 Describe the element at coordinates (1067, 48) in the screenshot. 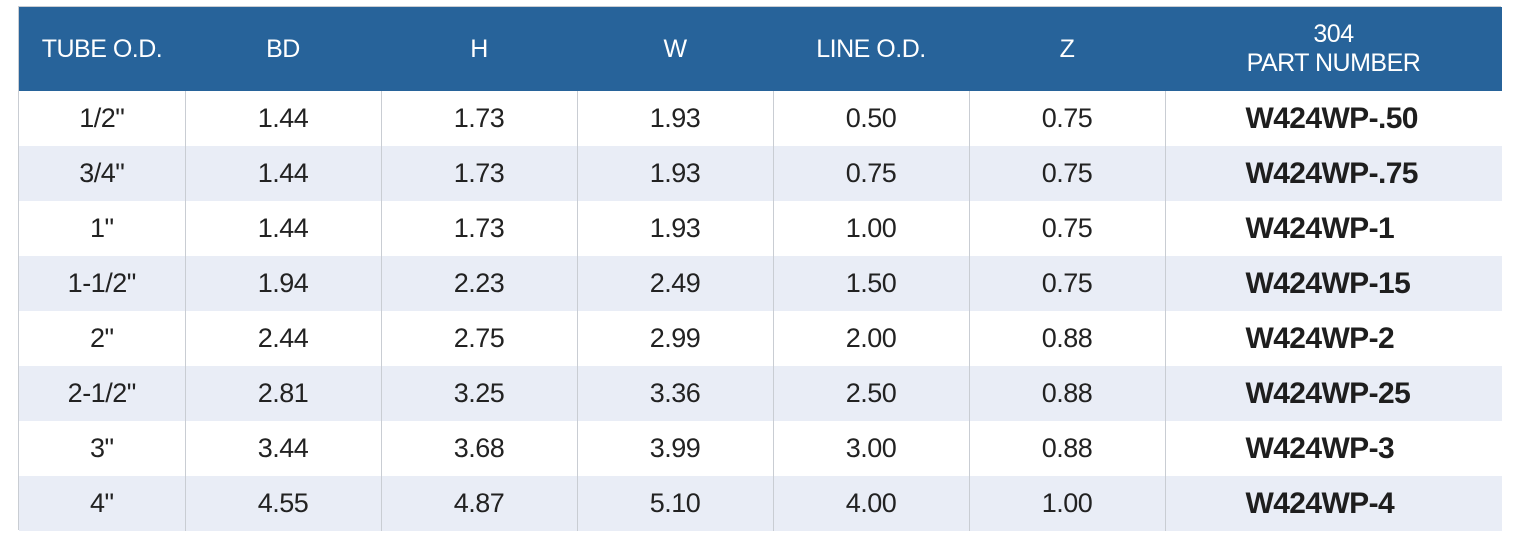

I see `header-z: Z` at that location.